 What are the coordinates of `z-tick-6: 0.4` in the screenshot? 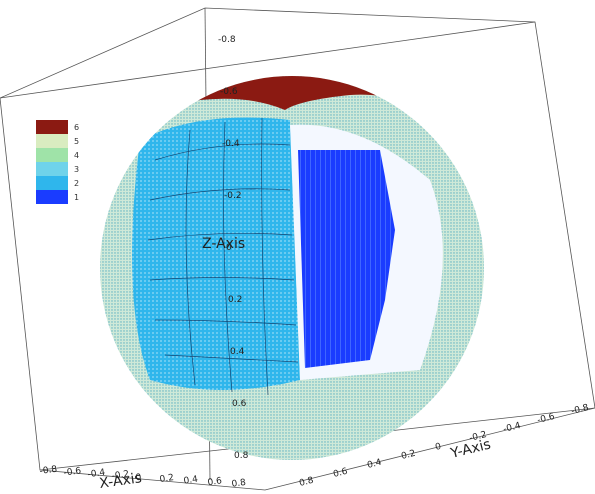 It's located at (237, 352).